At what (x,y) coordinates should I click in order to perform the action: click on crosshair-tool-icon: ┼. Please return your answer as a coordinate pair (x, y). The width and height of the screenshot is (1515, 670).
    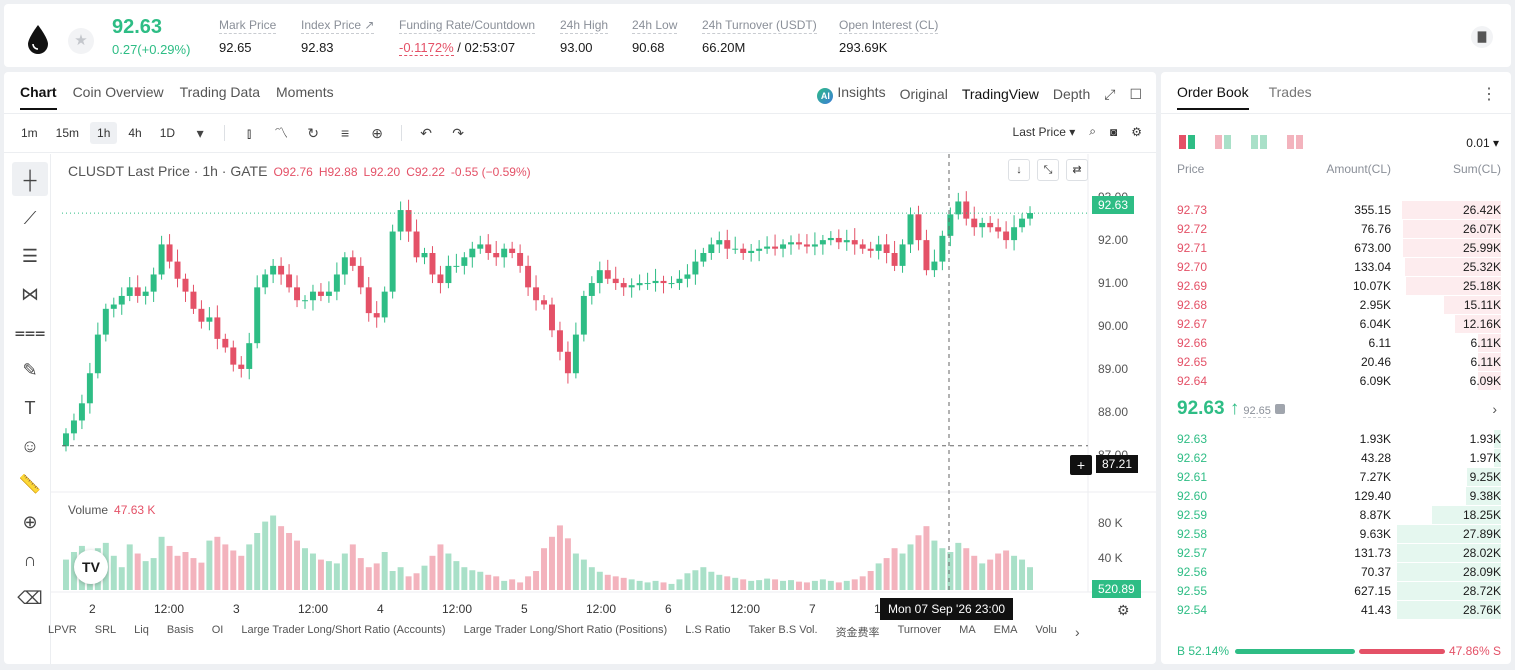
    Looking at the image, I should click on (30, 179).